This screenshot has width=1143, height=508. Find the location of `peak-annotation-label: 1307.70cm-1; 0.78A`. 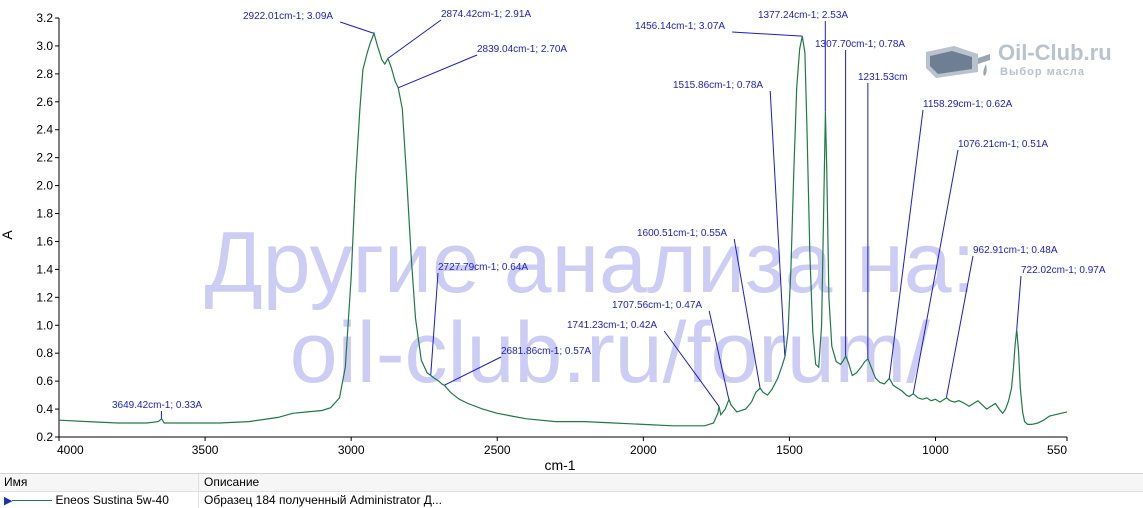

peak-annotation-label: 1307.70cm-1; 0.78A is located at coordinates (860, 44).